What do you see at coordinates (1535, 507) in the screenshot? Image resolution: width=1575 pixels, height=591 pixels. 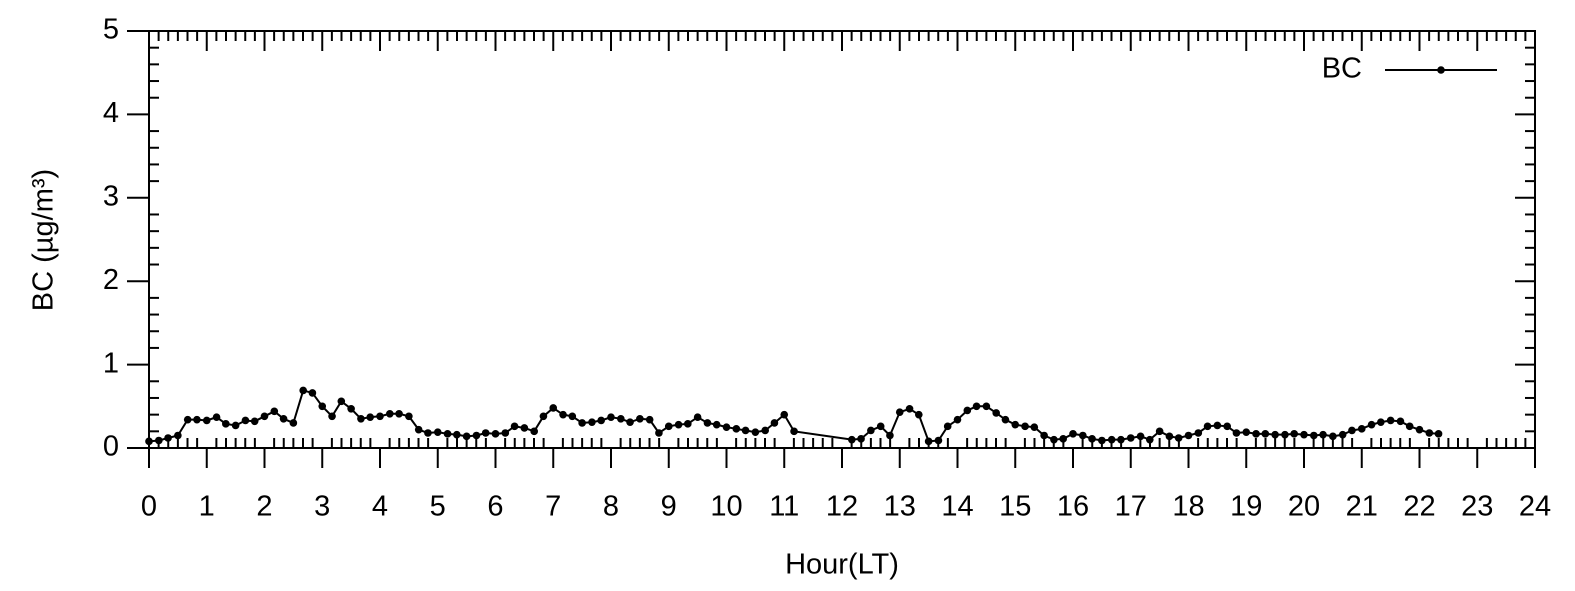 I see `x-tick-label: 24` at bounding box center [1535, 507].